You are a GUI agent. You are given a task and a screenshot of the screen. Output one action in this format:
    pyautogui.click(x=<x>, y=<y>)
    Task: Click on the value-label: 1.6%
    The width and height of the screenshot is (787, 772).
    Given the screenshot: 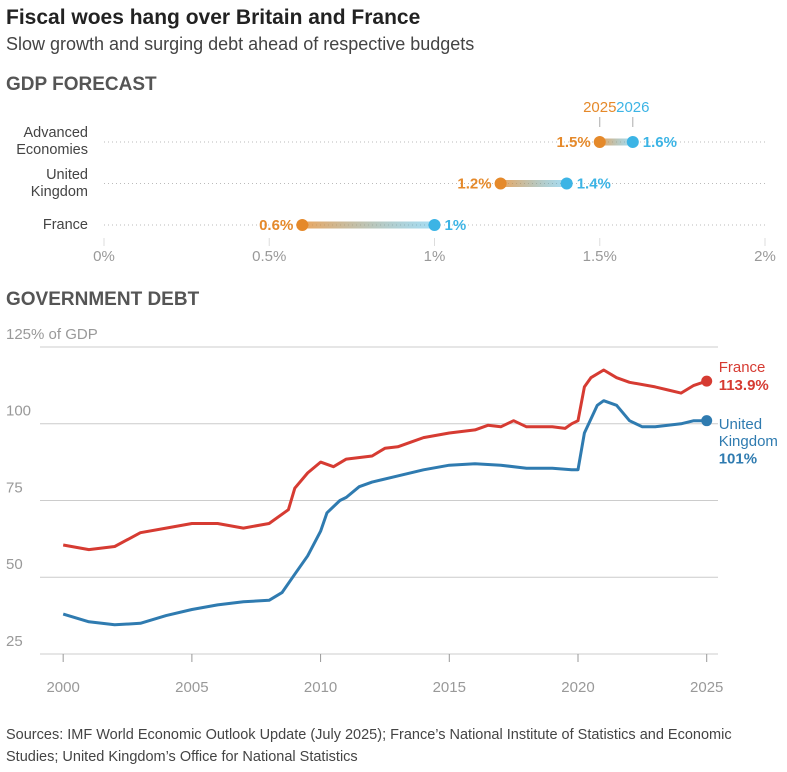 What is the action you would take?
    pyautogui.click(x=660, y=142)
    